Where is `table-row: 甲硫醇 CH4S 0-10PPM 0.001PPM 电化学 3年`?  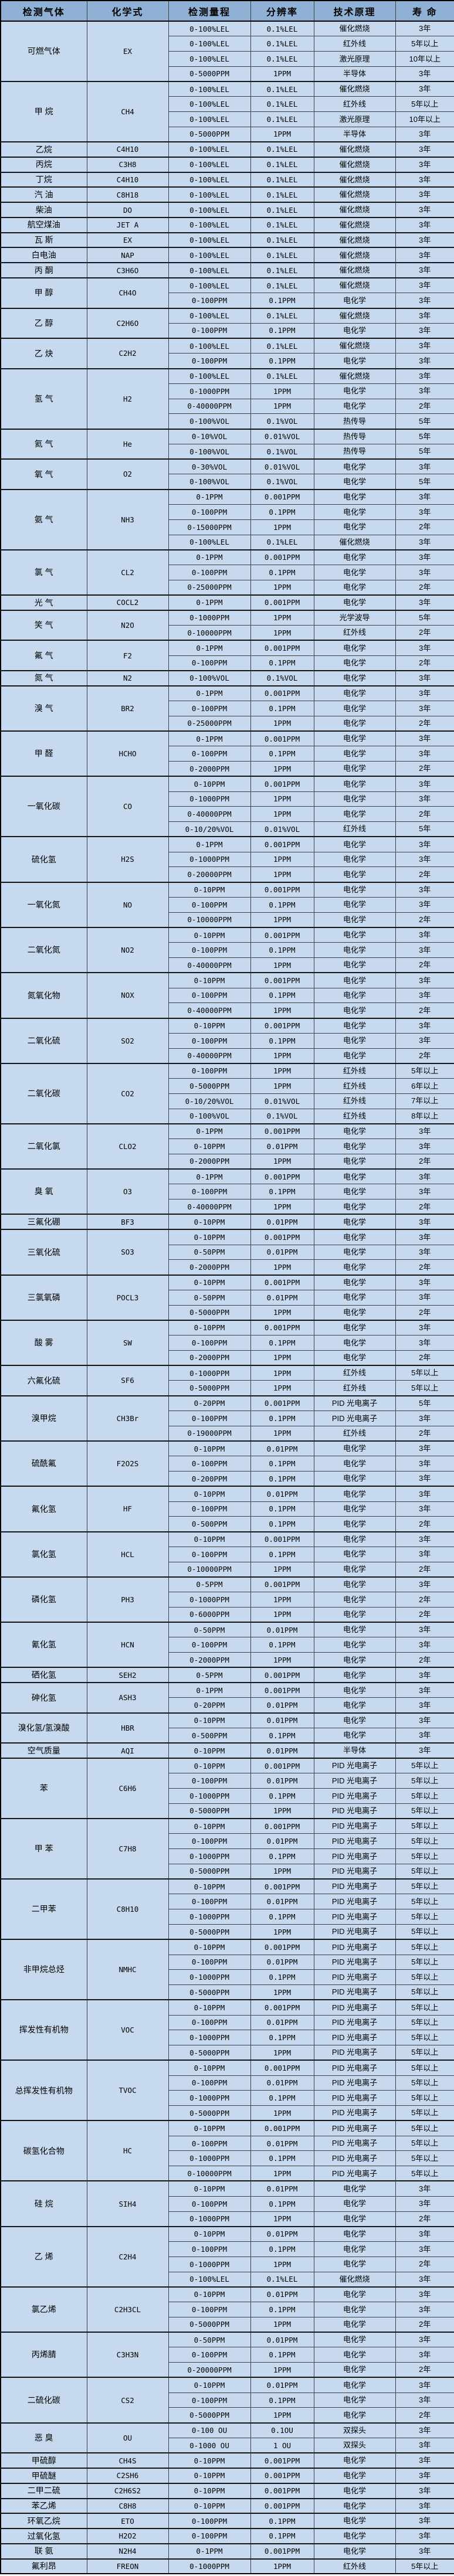 table-row: 甲硫醇 CH4S 0-10PPM 0.001PPM 电化学 3年 is located at coordinates (227, 2460).